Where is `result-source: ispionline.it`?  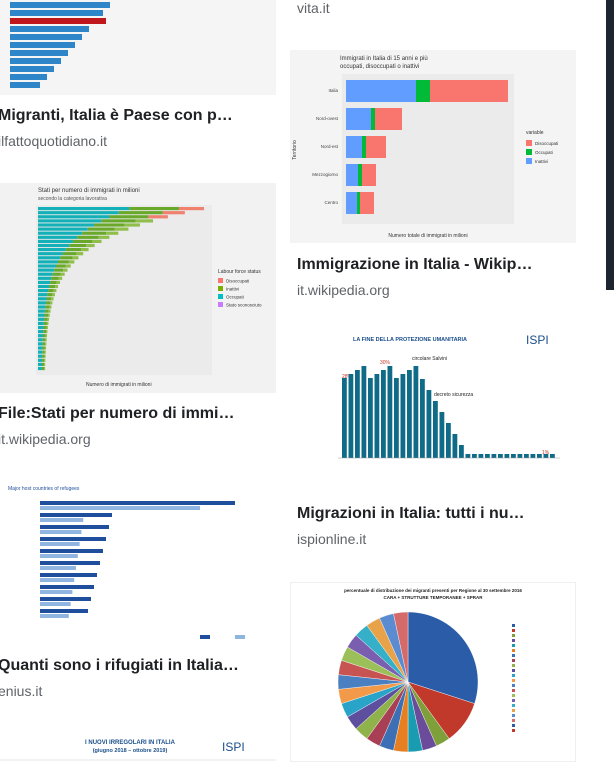
result-source: ispionline.it is located at coordinates (332, 539).